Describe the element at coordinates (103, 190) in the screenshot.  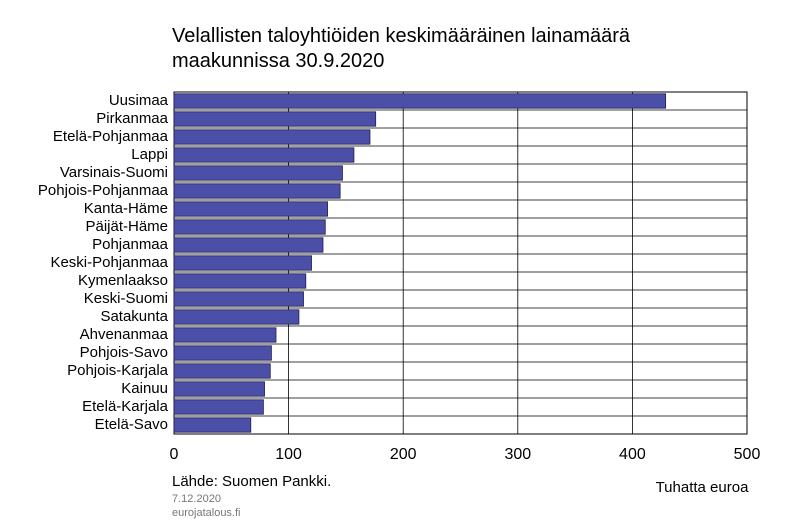
I see `y-tick-label: Pohjois-Pohjanmaa` at that location.